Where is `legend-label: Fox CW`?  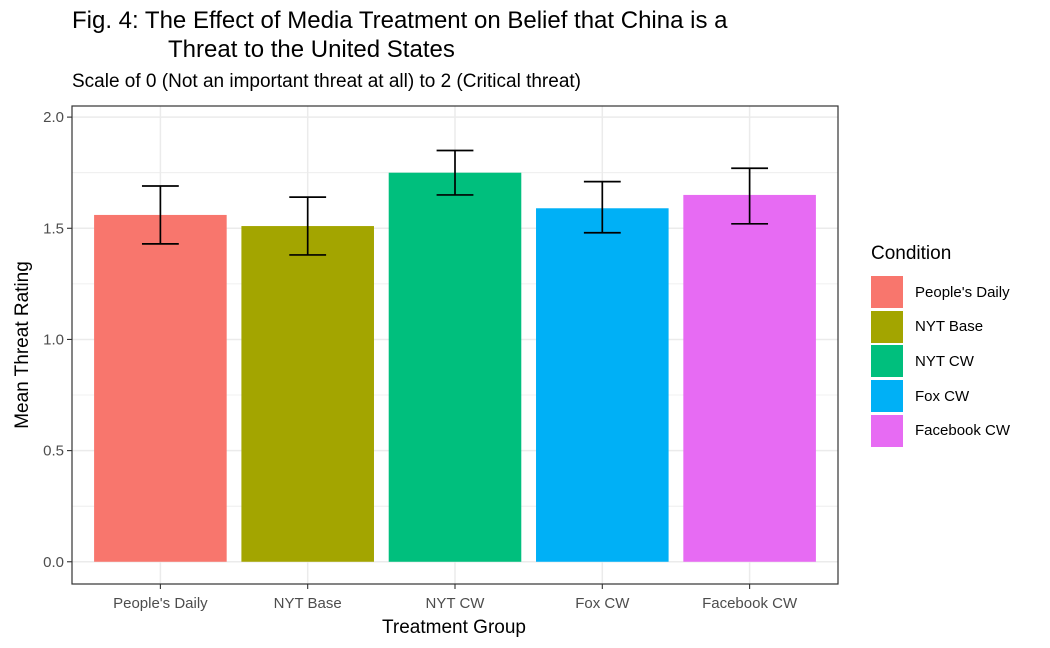 legend-label: Fox CW is located at coordinates (942, 396).